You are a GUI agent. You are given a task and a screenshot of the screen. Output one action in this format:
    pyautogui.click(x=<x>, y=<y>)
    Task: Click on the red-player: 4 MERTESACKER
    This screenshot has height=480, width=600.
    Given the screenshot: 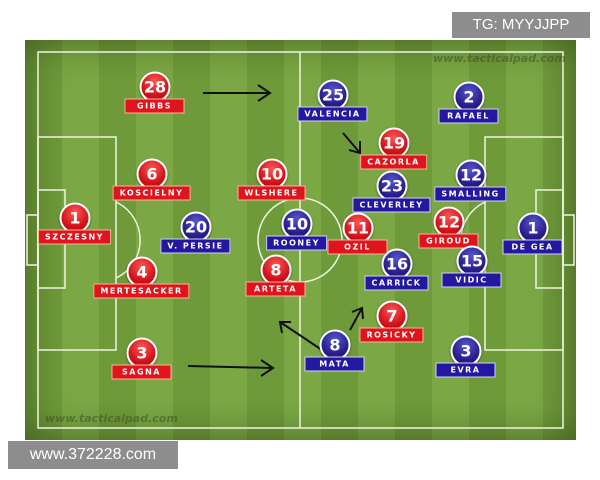 What is the action you would take?
    pyautogui.click(x=141, y=277)
    